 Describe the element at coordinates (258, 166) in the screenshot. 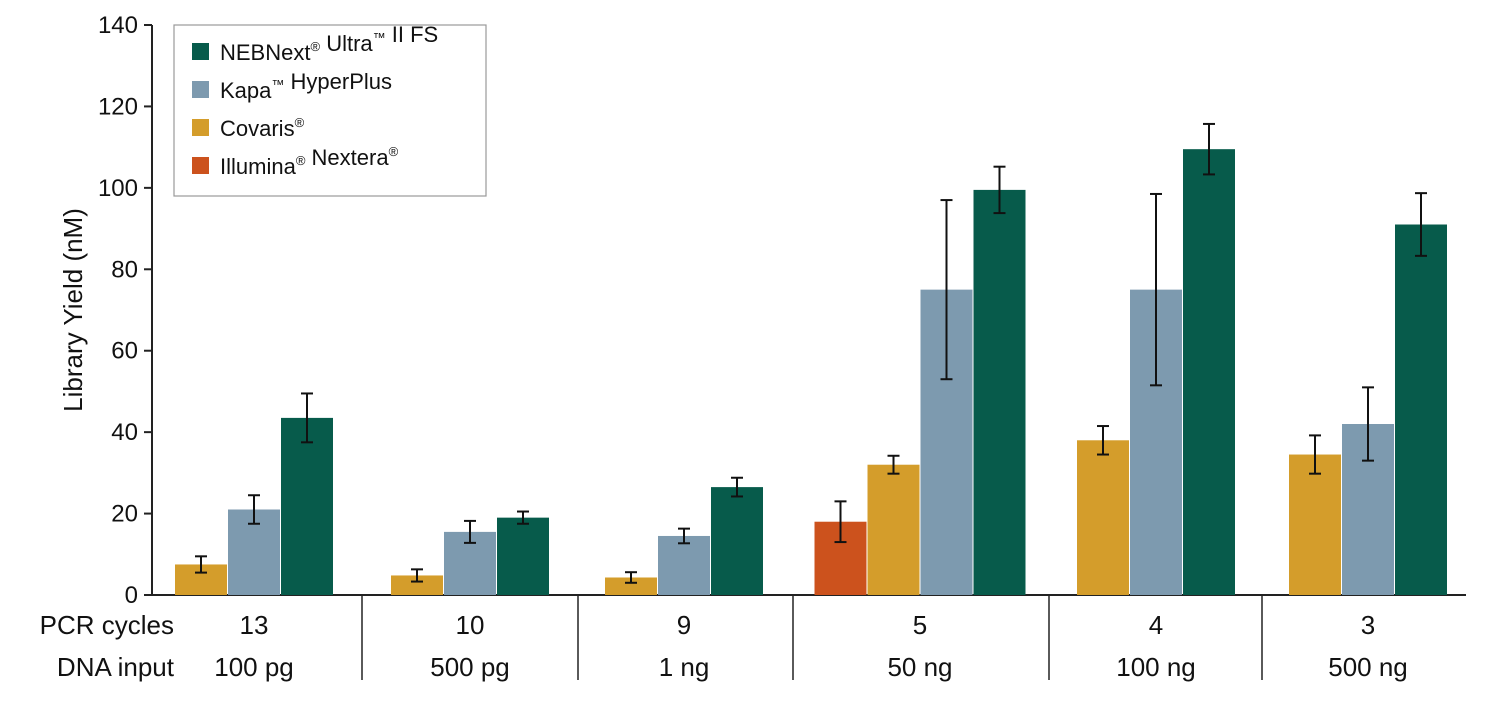

I see `legend-text-part: Illumina` at that location.